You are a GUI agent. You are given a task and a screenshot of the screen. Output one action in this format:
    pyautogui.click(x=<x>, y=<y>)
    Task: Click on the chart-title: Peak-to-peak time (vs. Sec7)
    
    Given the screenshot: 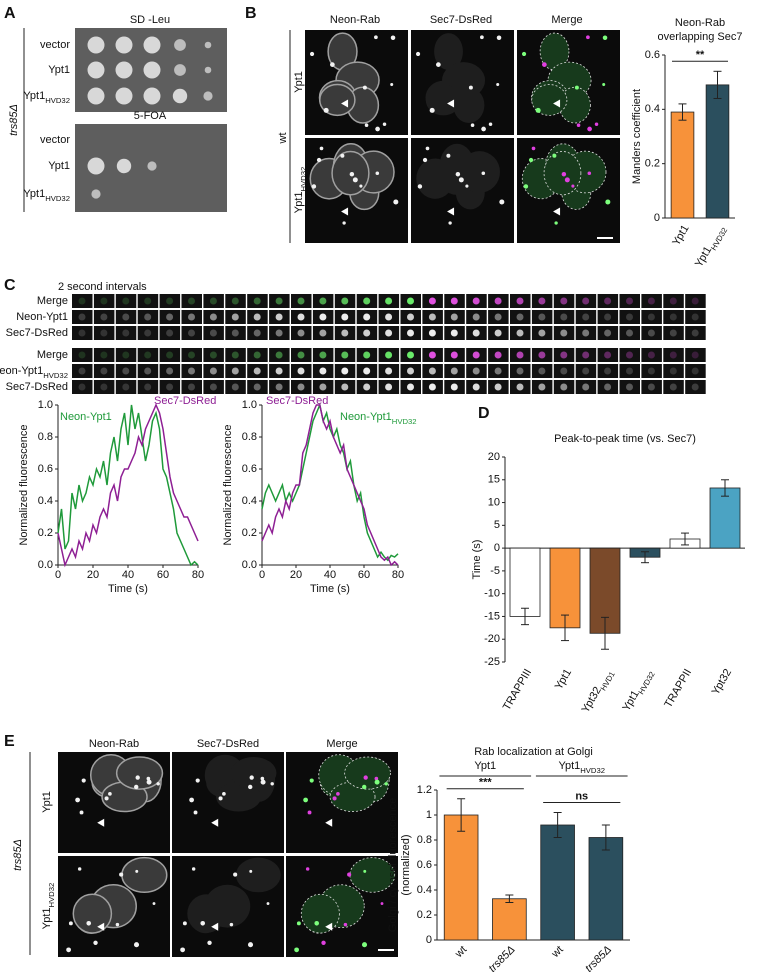 What is the action you would take?
    pyautogui.click(x=625, y=439)
    